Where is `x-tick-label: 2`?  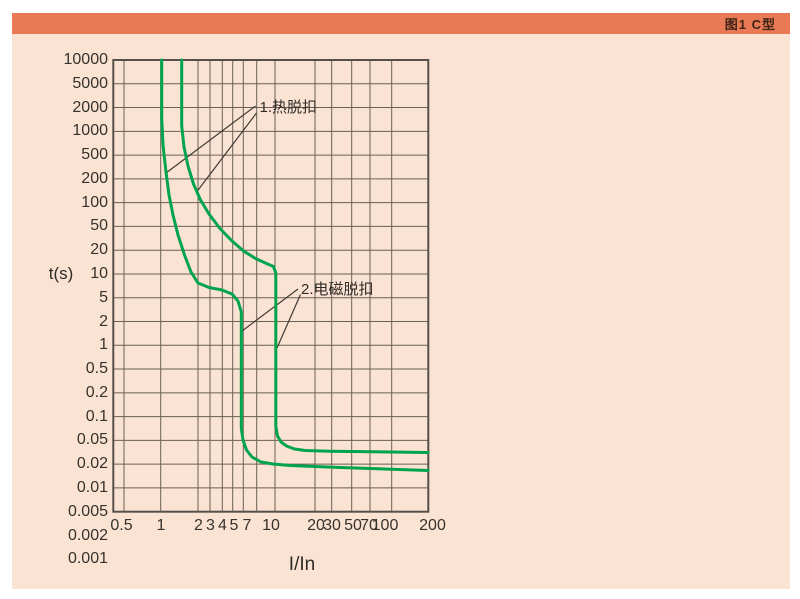
x-tick-label: 2 is located at coordinates (198, 525).